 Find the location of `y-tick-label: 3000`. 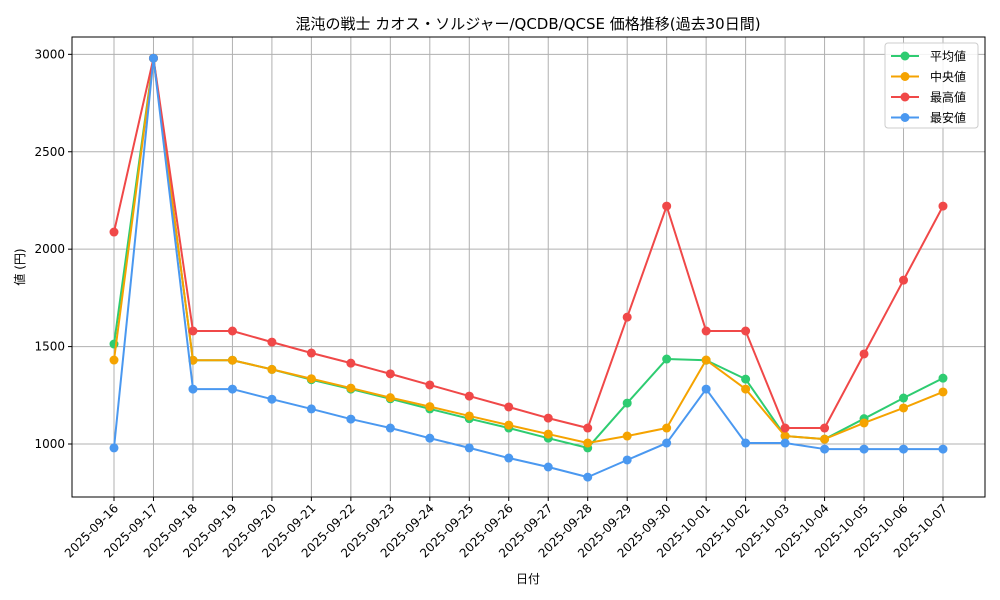

y-tick-label: 3000 is located at coordinates (49, 54).